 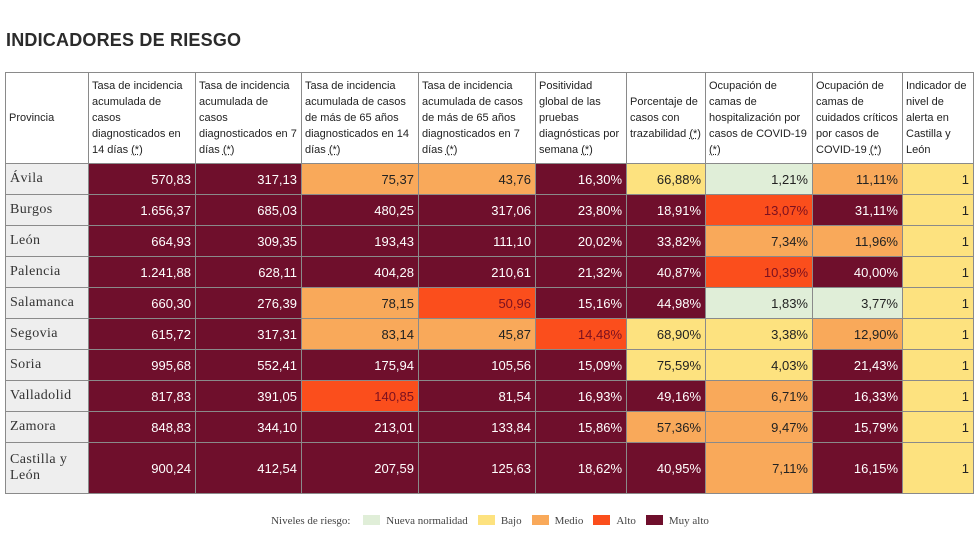 I want to click on indicator-cell: 11,11%, so click(x=857, y=179).